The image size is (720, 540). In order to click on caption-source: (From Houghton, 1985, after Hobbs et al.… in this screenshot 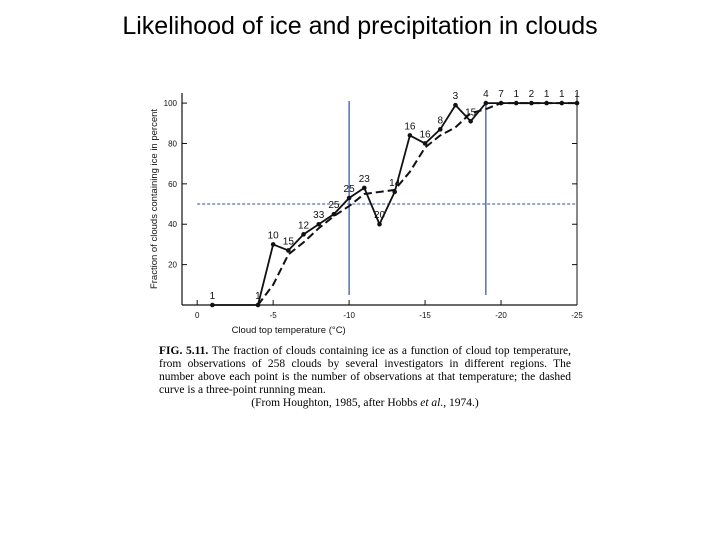, I will do `click(365, 403)`.